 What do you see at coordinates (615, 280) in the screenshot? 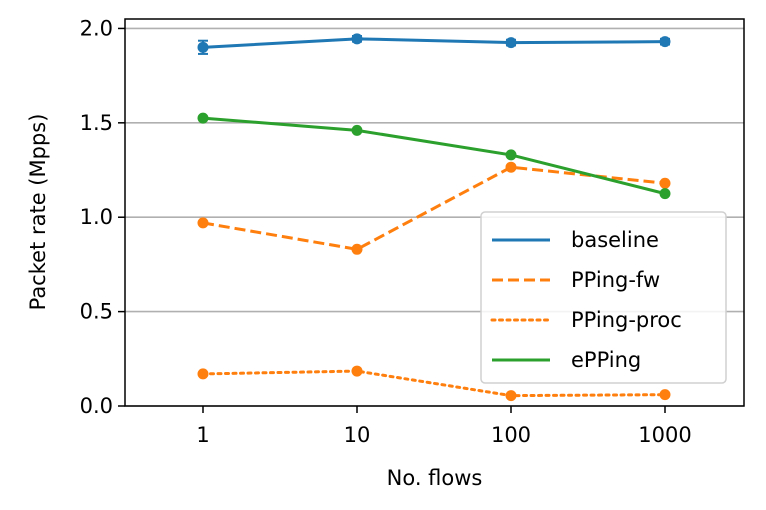
I see `legend-label: PPing-fw` at bounding box center [615, 280].